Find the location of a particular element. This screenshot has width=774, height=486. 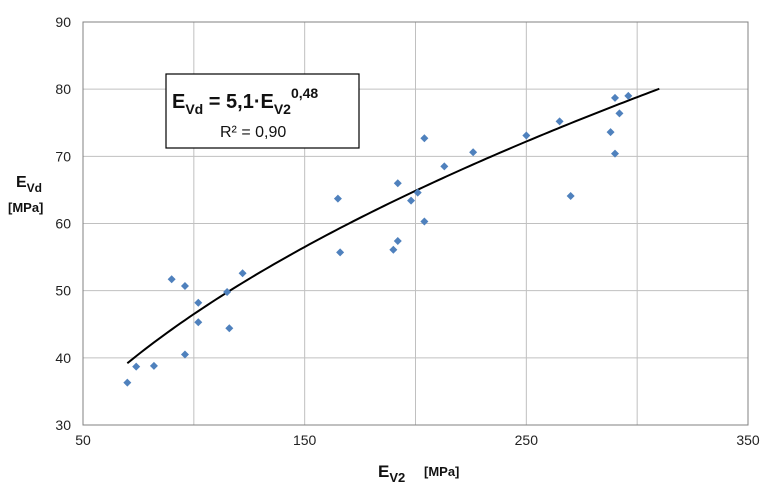

equation-annotation: EVd = 5,1·EV20,48 R² = 0,90 is located at coordinates (262, 111).